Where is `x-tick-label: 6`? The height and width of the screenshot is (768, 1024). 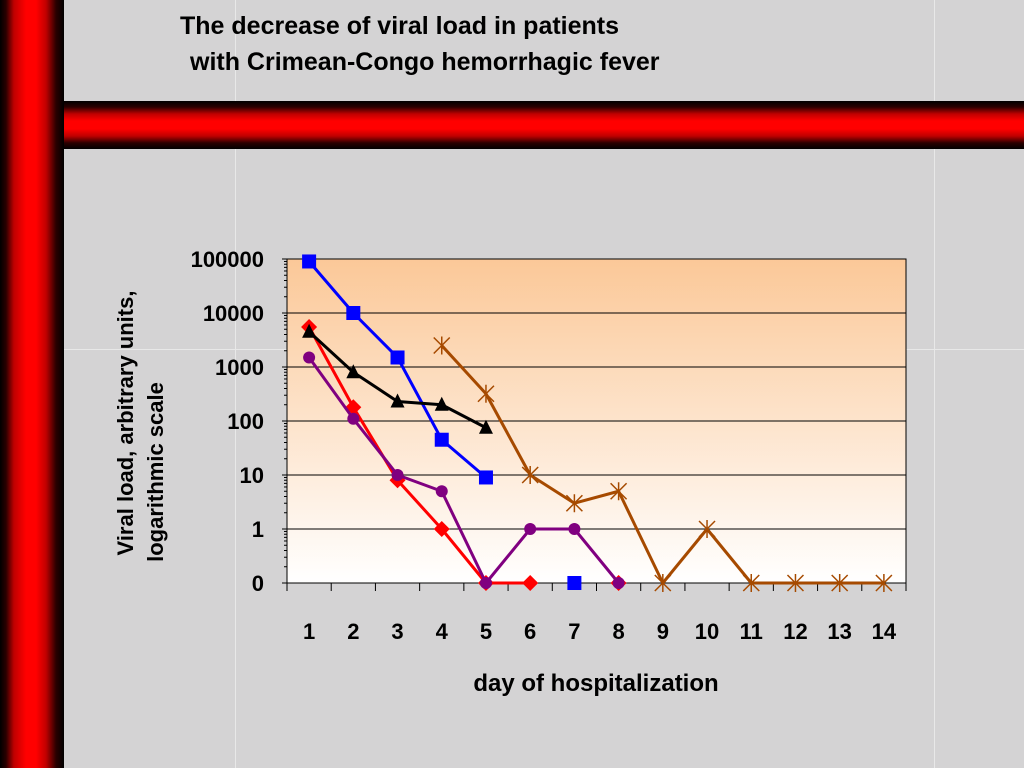 x-tick-label: 6 is located at coordinates (530, 631).